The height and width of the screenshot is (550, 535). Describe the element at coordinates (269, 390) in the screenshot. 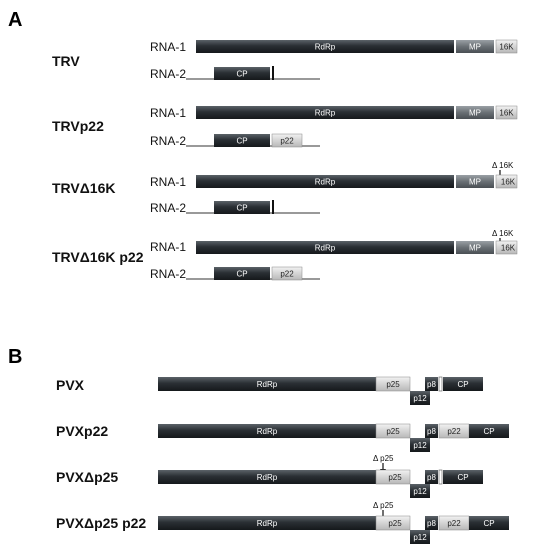

I see `pvx-construct-1: PVX RdRp p25 p12 p8 CP` at that location.